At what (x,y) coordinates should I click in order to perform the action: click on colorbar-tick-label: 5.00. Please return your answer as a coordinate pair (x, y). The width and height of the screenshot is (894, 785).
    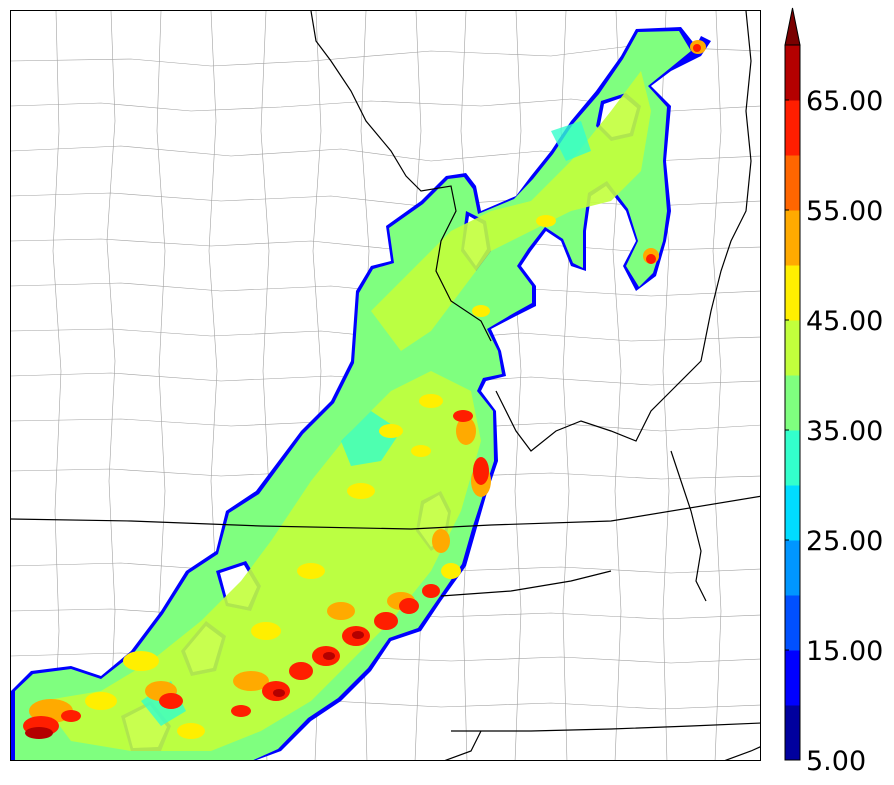
    Looking at the image, I should click on (836, 761).